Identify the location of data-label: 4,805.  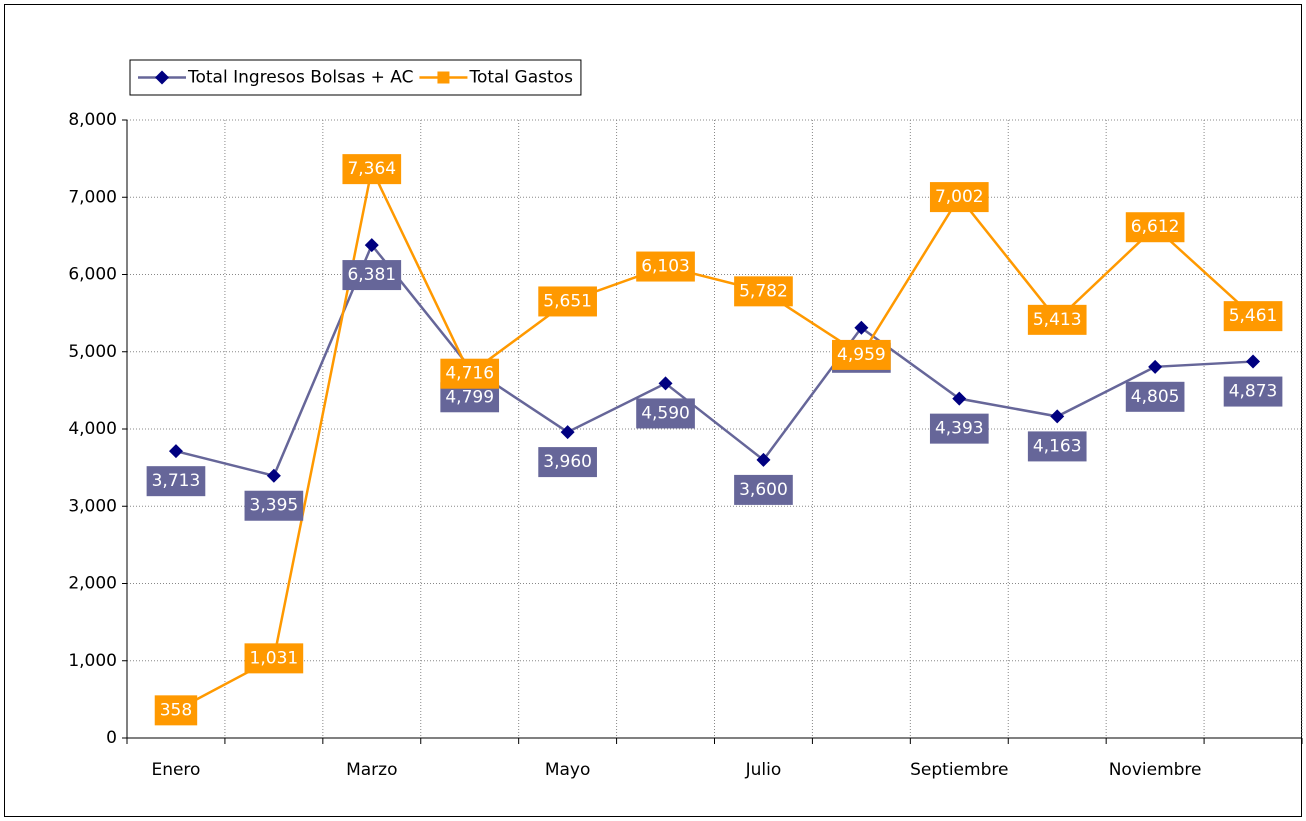
(1155, 397).